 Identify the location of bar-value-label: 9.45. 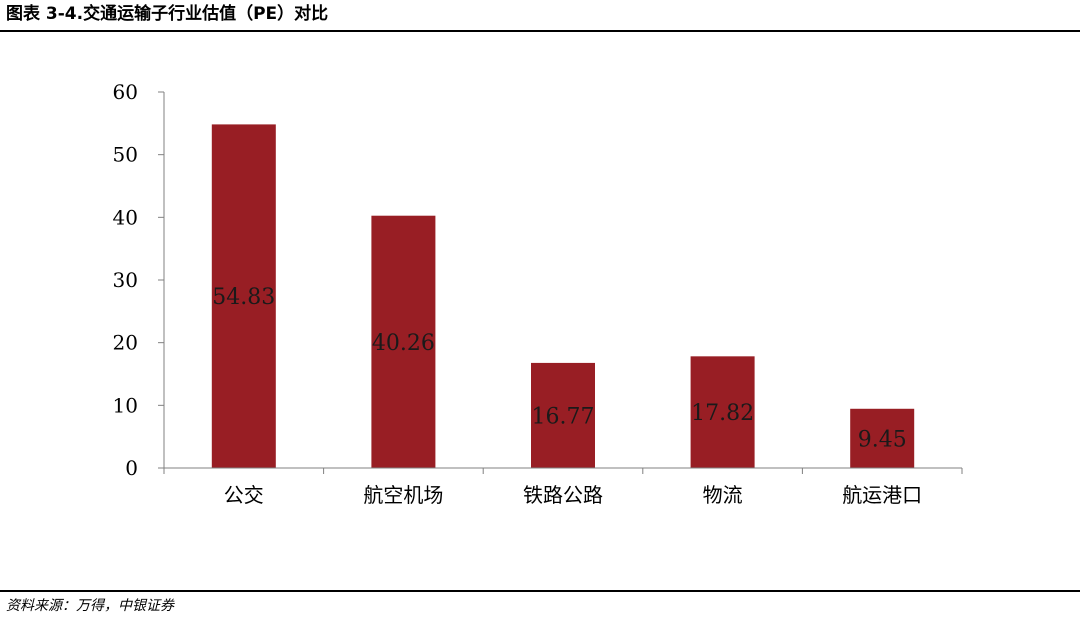
(882, 439).